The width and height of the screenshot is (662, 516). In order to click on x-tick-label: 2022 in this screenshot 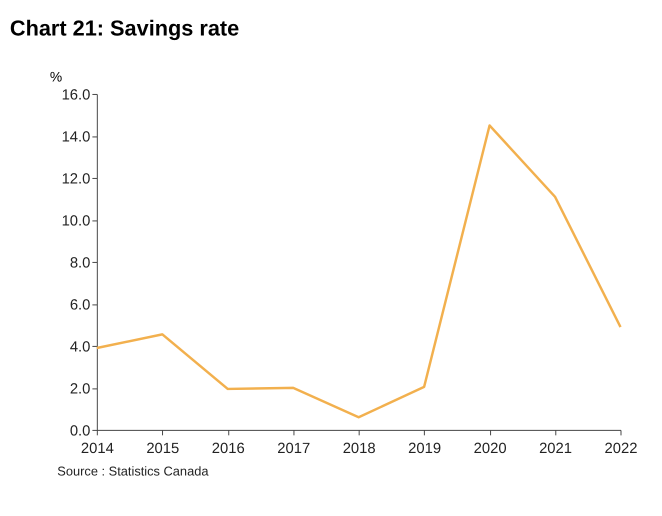, I will do `click(621, 449)`.